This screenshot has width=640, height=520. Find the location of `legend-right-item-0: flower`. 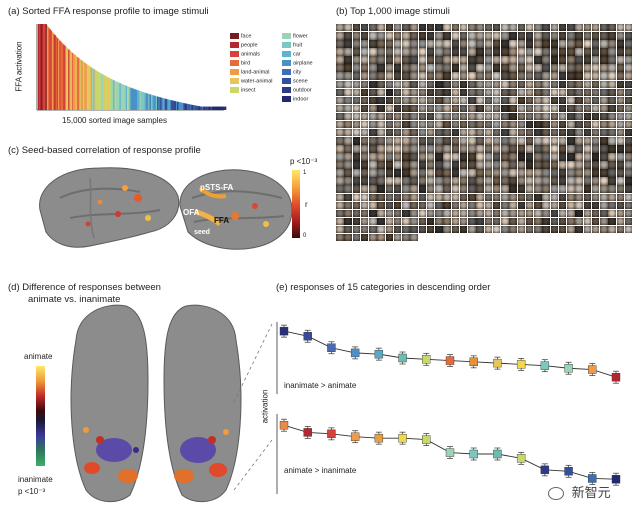

legend-right-item-0: flower is located at coordinates (295, 36).